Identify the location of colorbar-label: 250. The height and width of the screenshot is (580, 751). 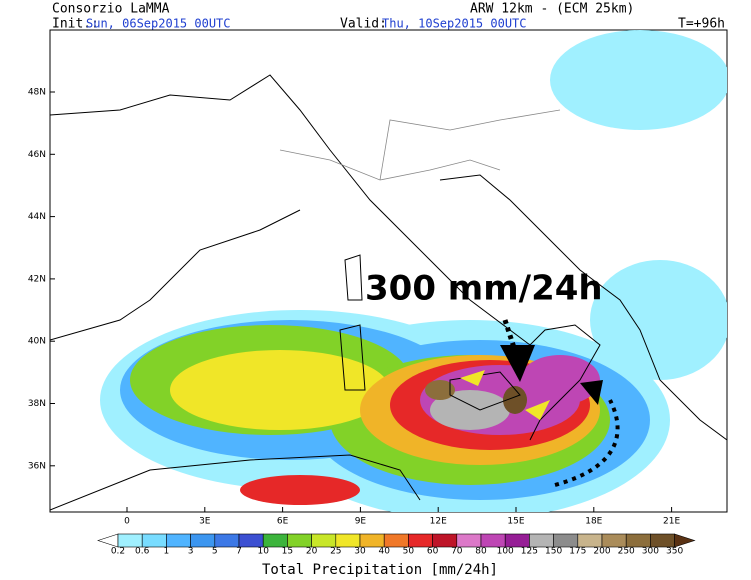
(626, 552).